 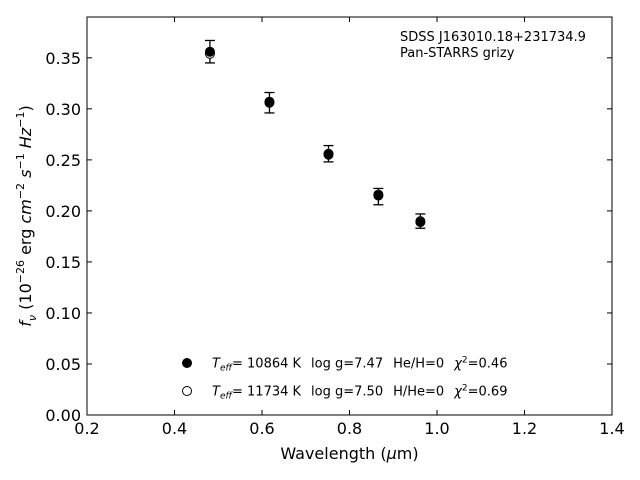 I want to click on filled-markers, so click(x=315, y=137).